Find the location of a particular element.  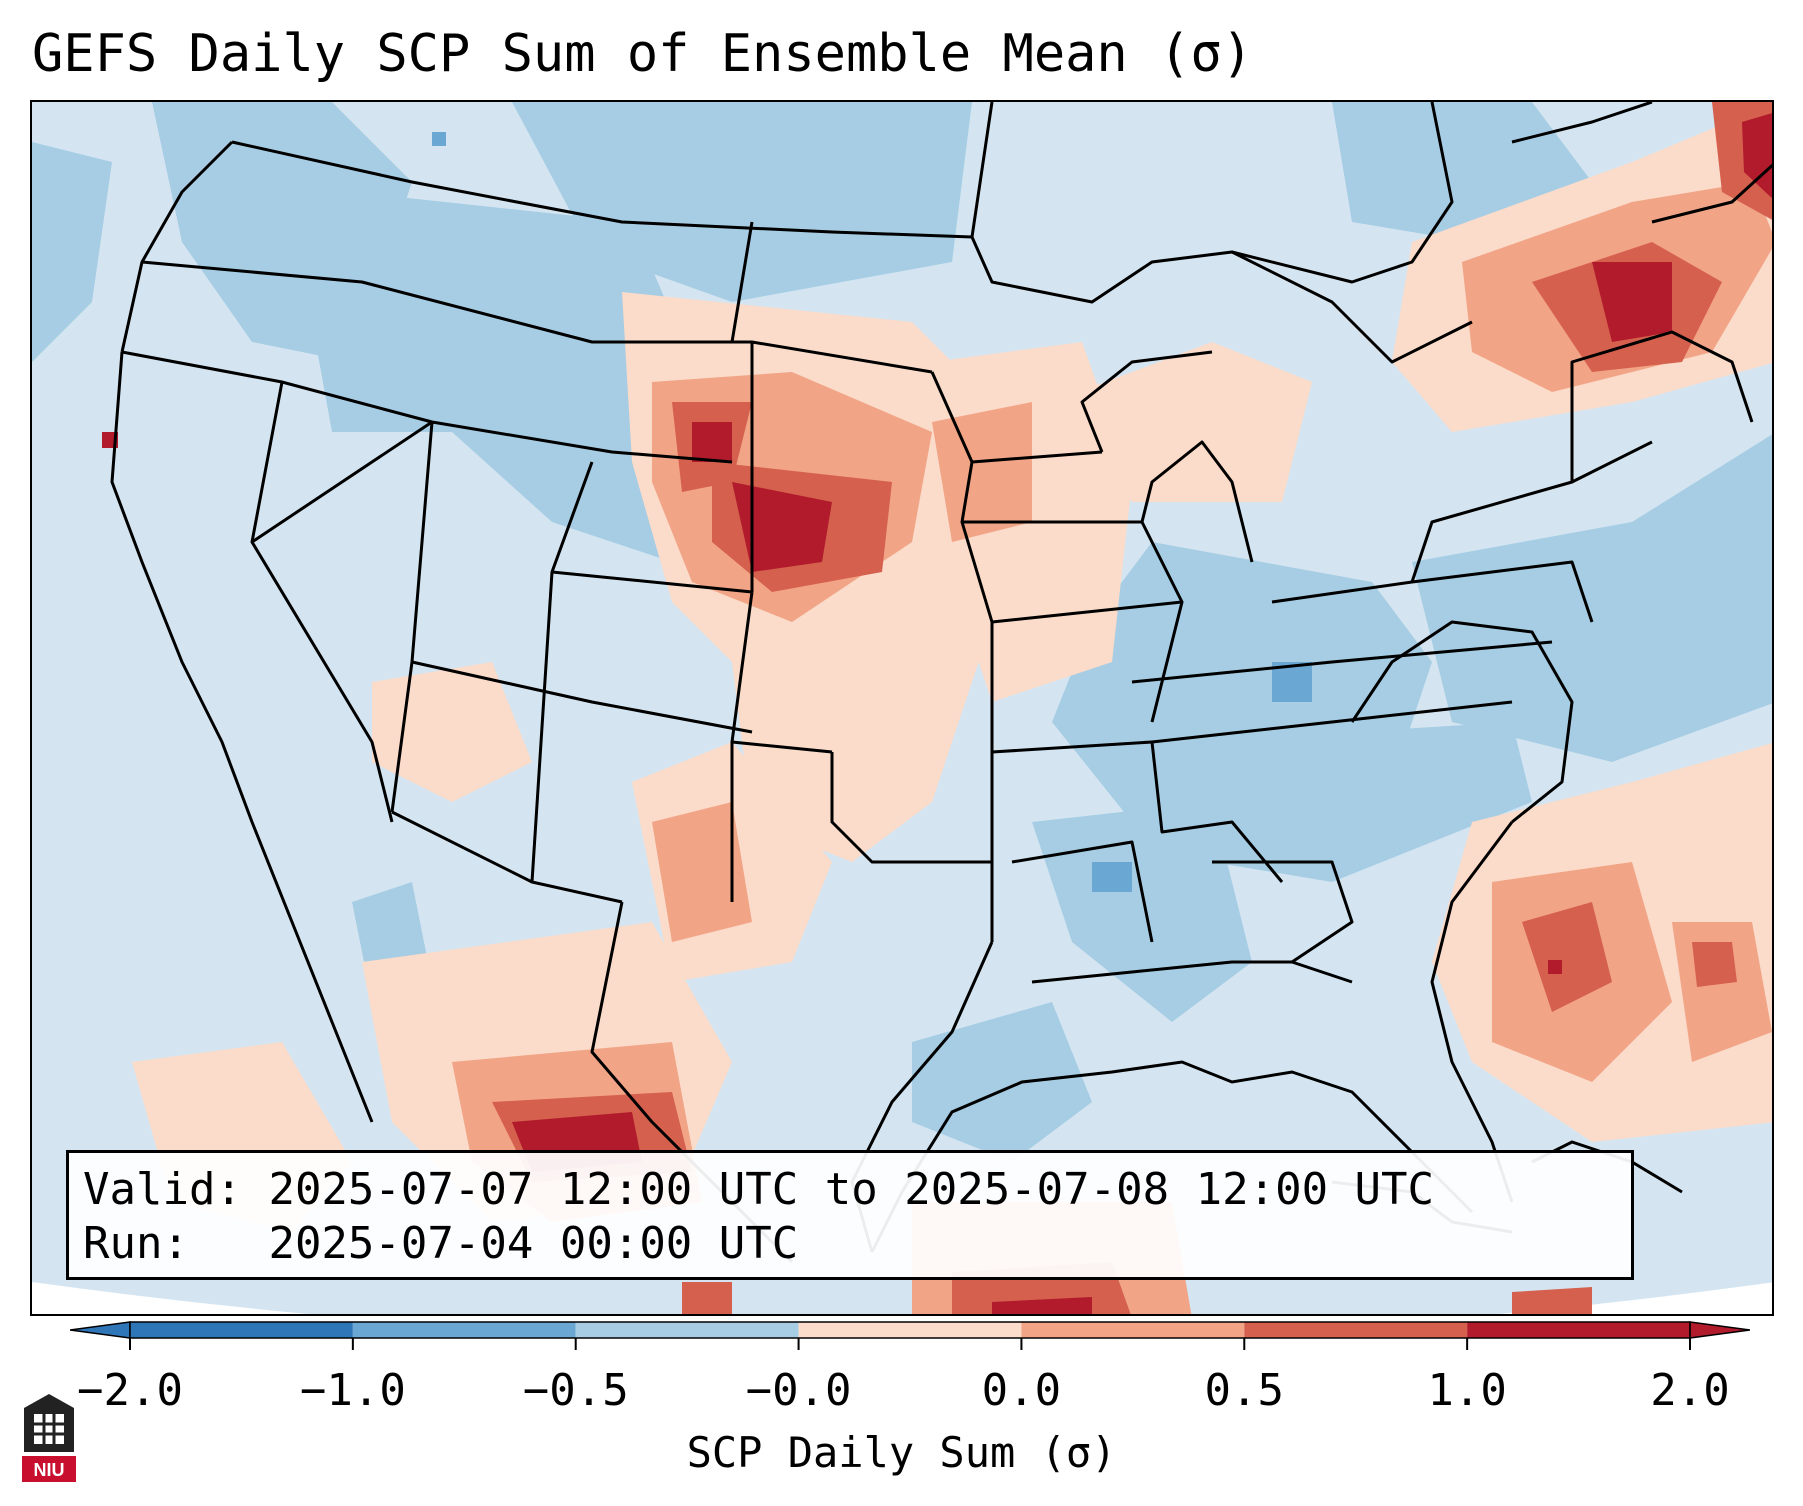

colorbar-extend-high is located at coordinates (1719, 1330).